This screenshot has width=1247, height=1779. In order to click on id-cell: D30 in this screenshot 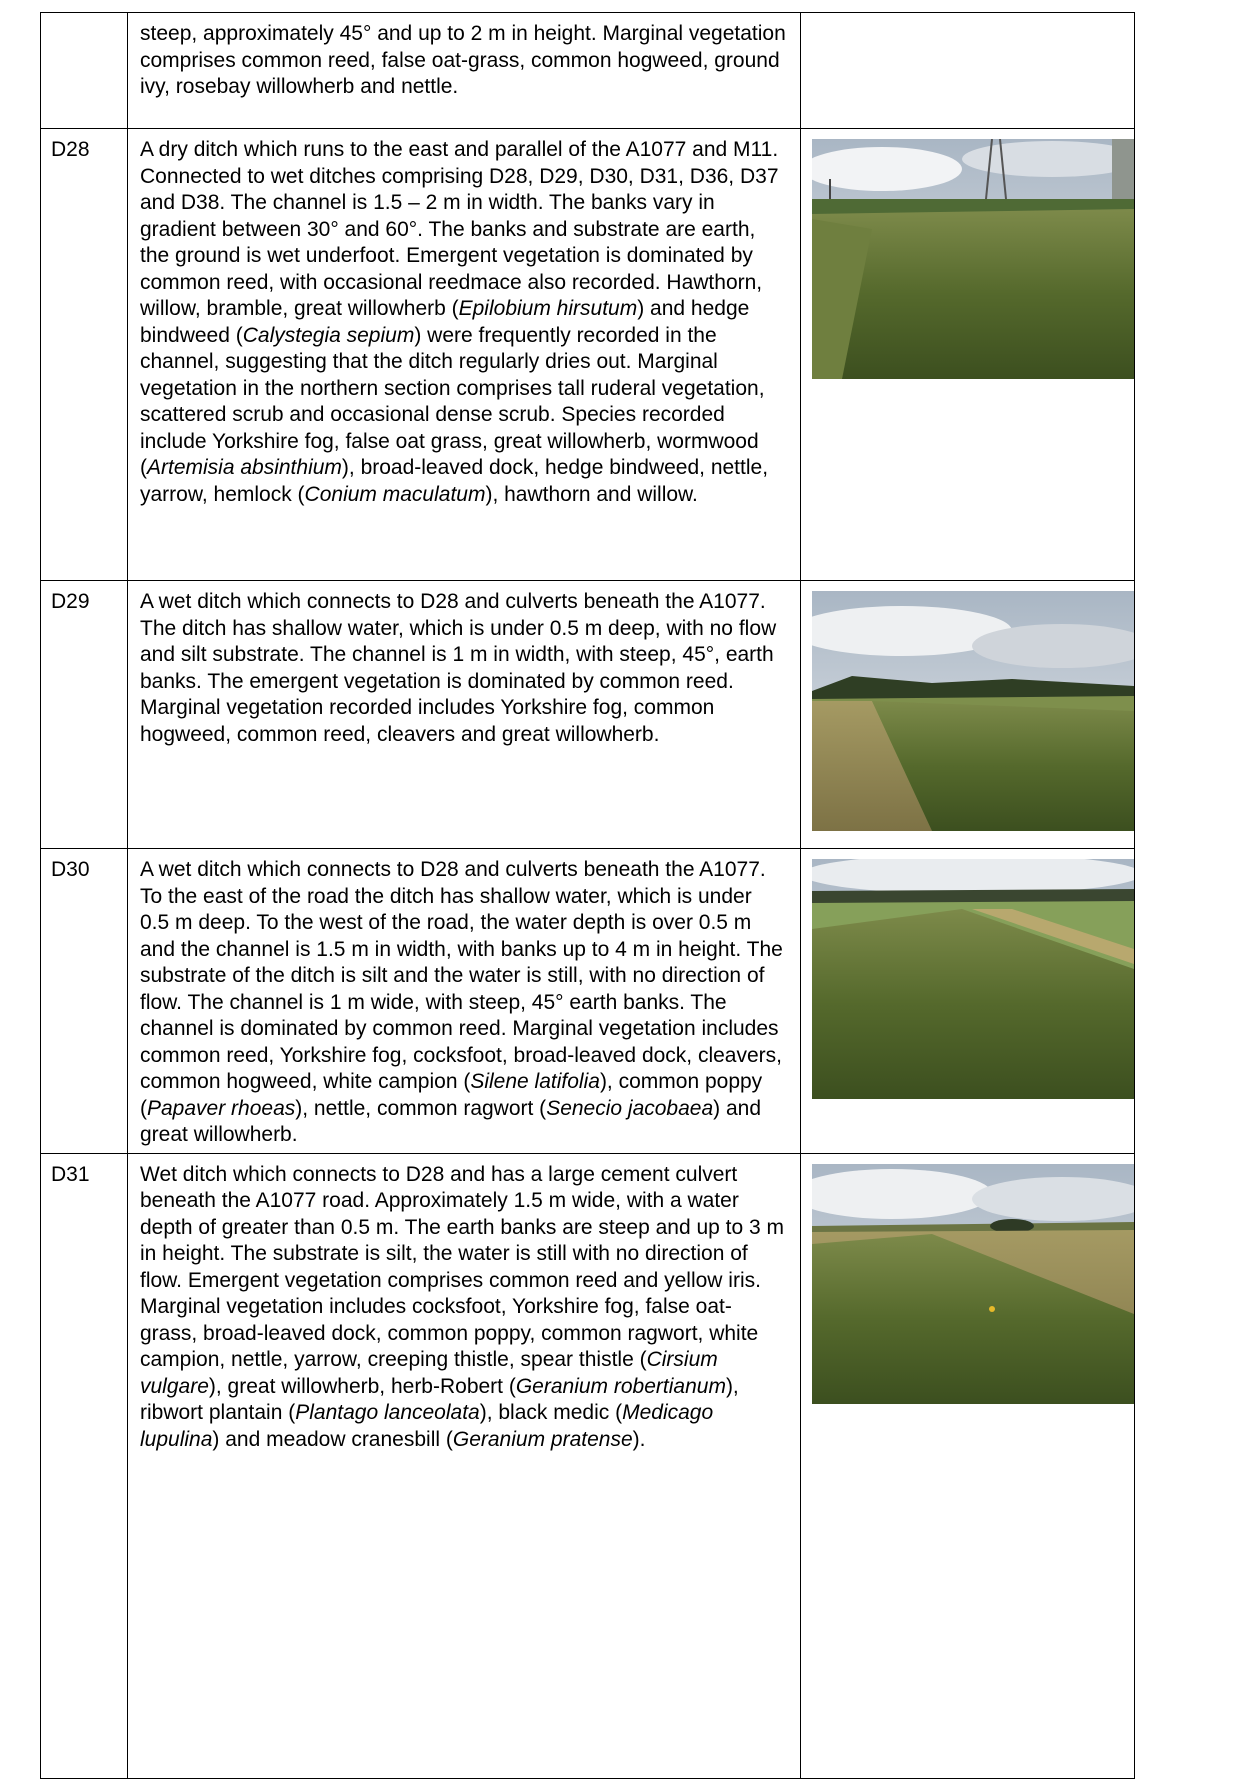, I will do `click(84, 1001)`.